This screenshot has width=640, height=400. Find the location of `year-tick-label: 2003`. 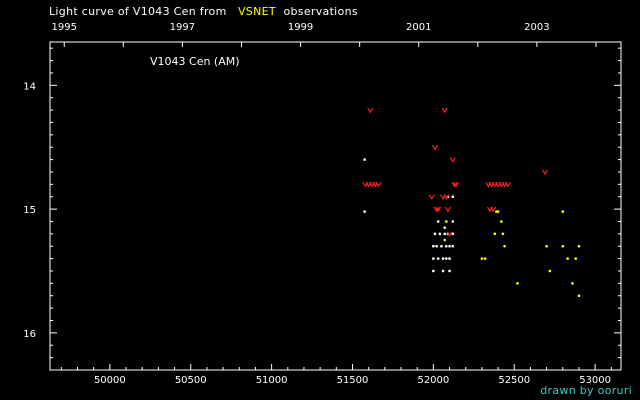

year-tick-label: 2003 is located at coordinates (536, 27).